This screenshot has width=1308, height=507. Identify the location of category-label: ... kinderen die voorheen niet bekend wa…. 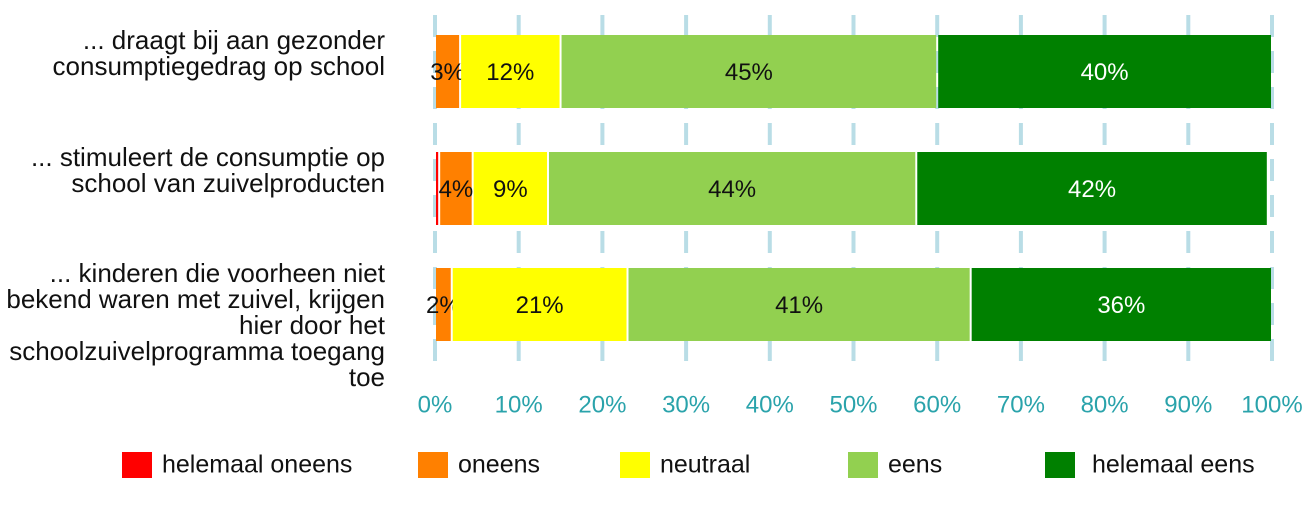
(195, 325).